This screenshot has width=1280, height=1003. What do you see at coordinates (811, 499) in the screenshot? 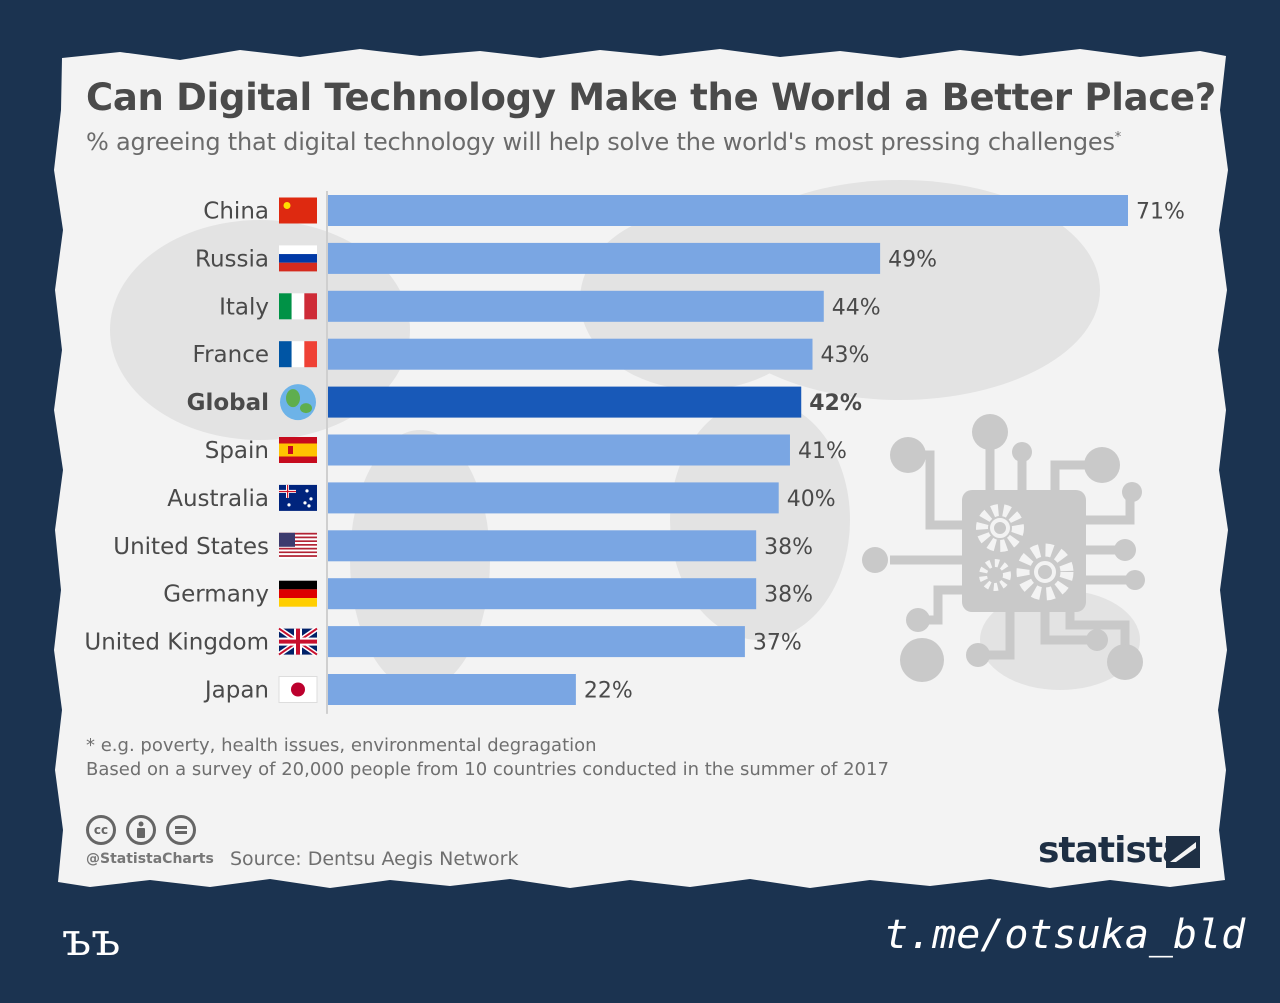
I see `value-label: 40%` at bounding box center [811, 499].